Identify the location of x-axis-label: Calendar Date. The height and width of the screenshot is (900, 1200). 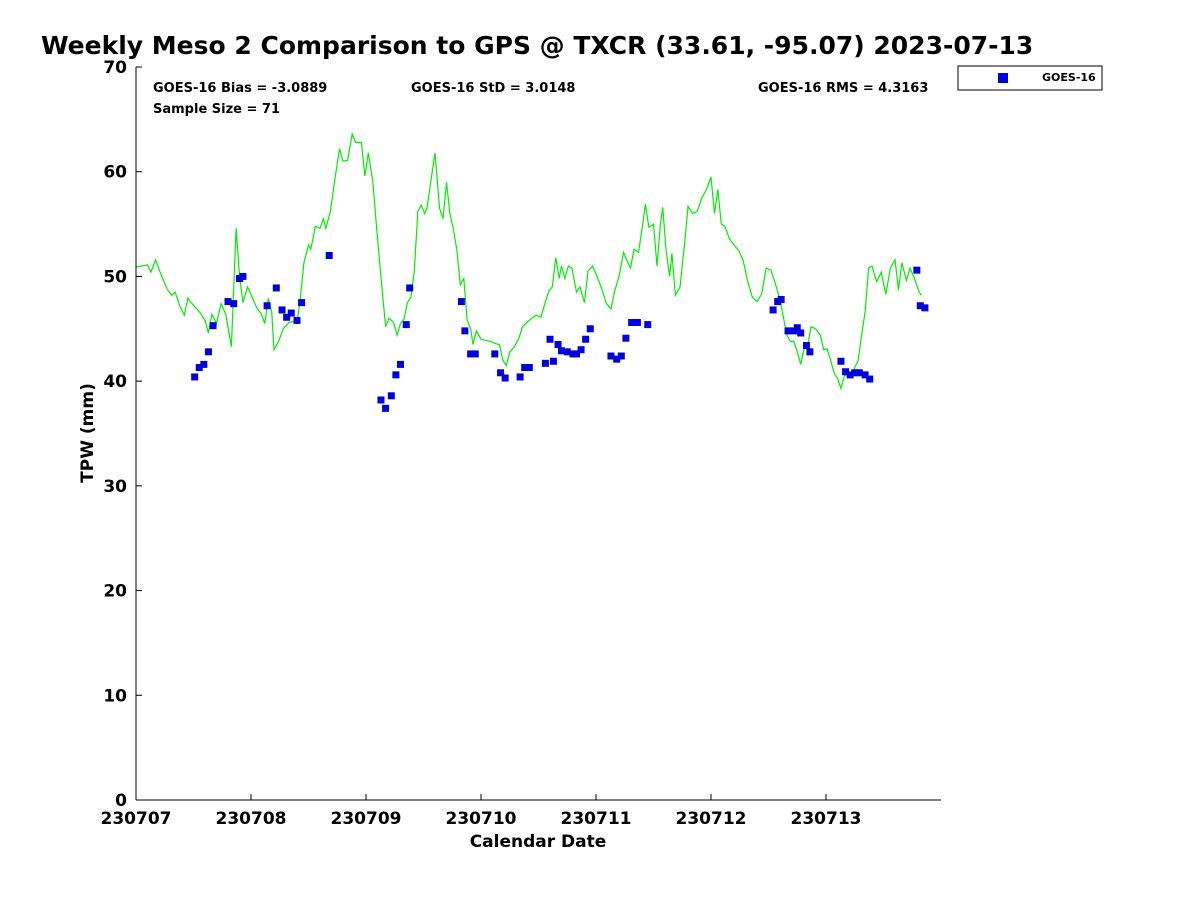
(538, 842).